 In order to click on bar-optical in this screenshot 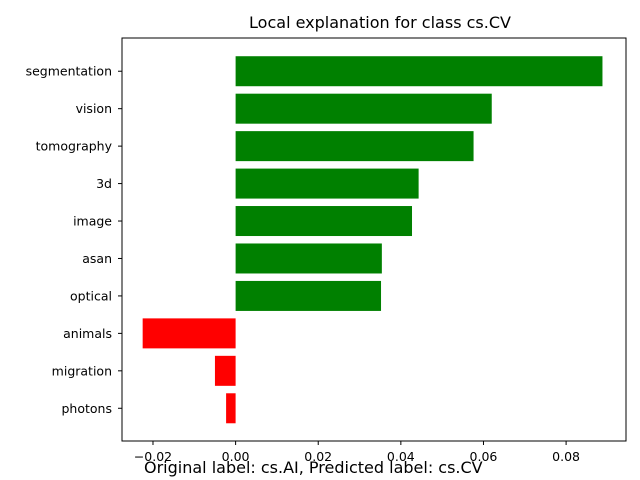, I will do `click(308, 295)`.